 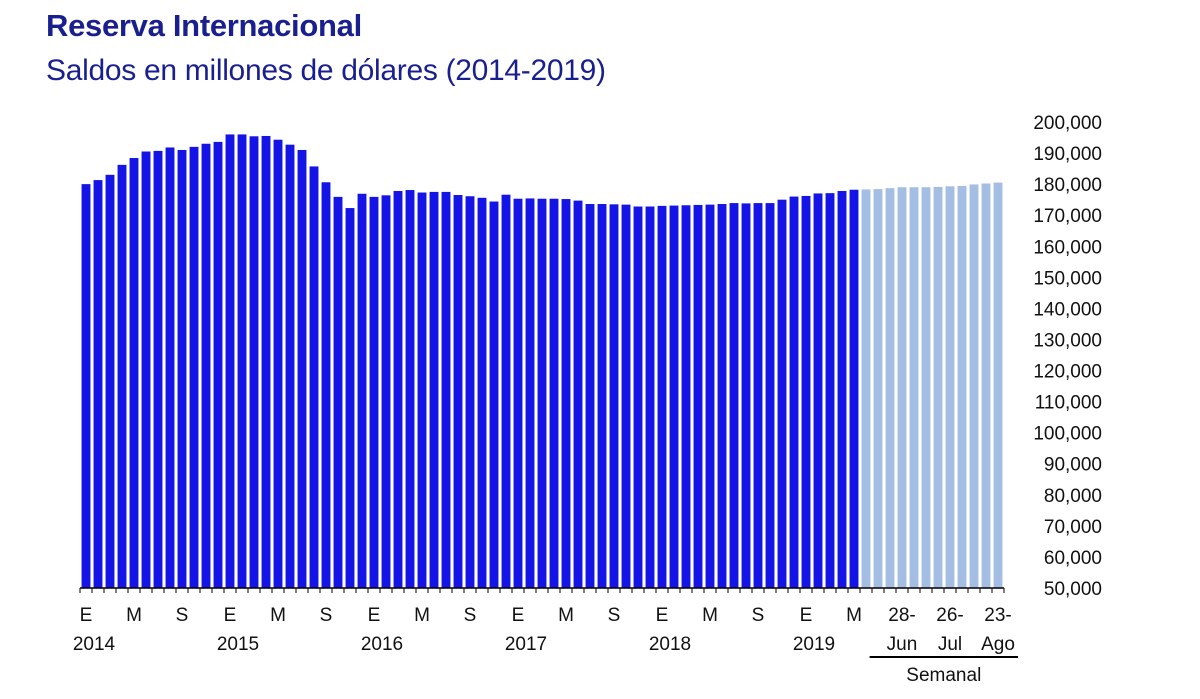 What do you see at coordinates (1067, 154) in the screenshot?
I see `y-tick-label: 190,000` at bounding box center [1067, 154].